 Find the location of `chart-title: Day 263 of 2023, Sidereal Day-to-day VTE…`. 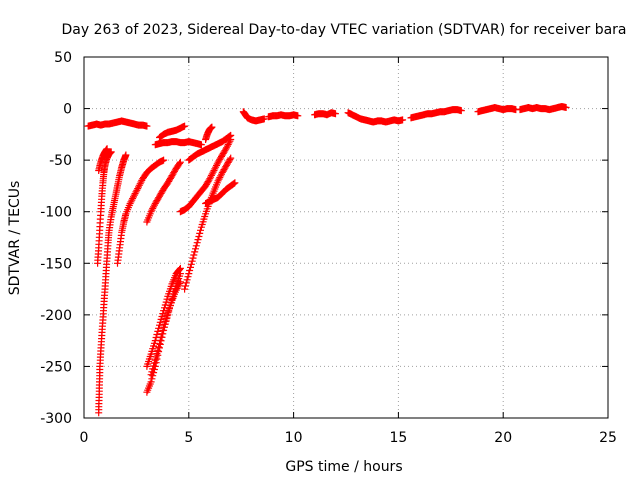

chart-title: Day 263 of 2023, Sidereal Day-to-day VTE… is located at coordinates (343, 30).